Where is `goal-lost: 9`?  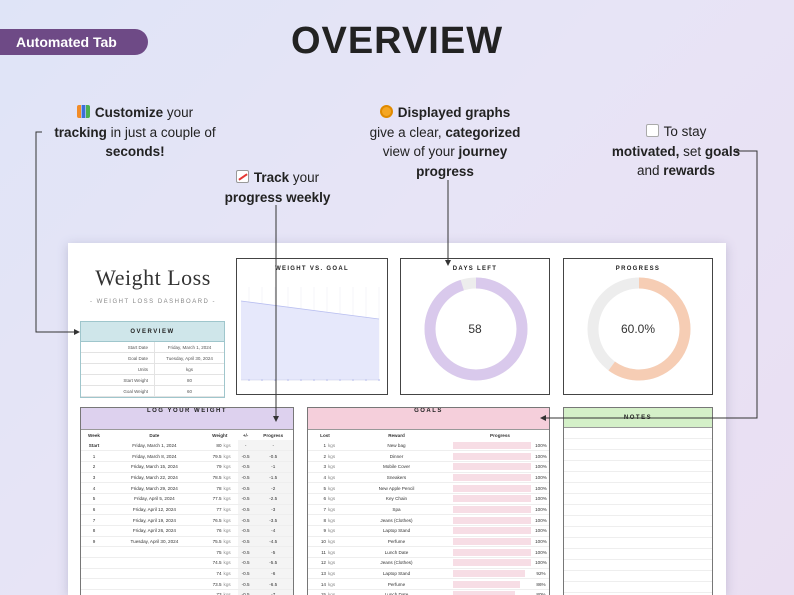 goal-lost: 9 is located at coordinates (318, 531).